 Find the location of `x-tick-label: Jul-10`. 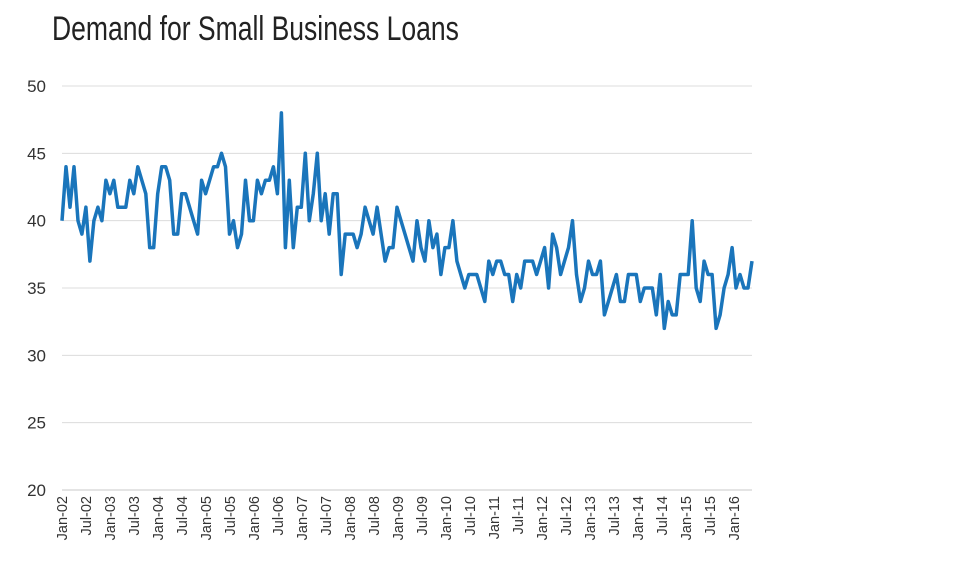

x-tick-label: Jul-10 is located at coordinates (471, 516).